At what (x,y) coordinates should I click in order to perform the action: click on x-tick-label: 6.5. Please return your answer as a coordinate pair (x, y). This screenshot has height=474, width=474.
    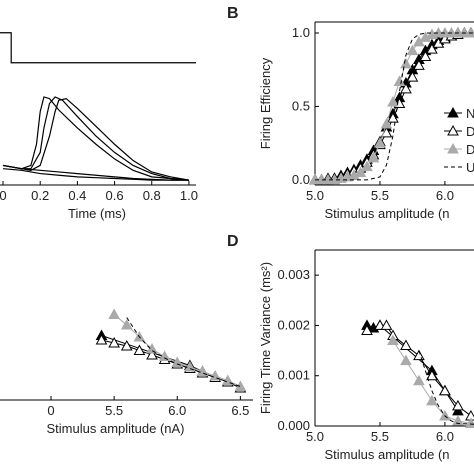
    Looking at the image, I should click on (240, 410).